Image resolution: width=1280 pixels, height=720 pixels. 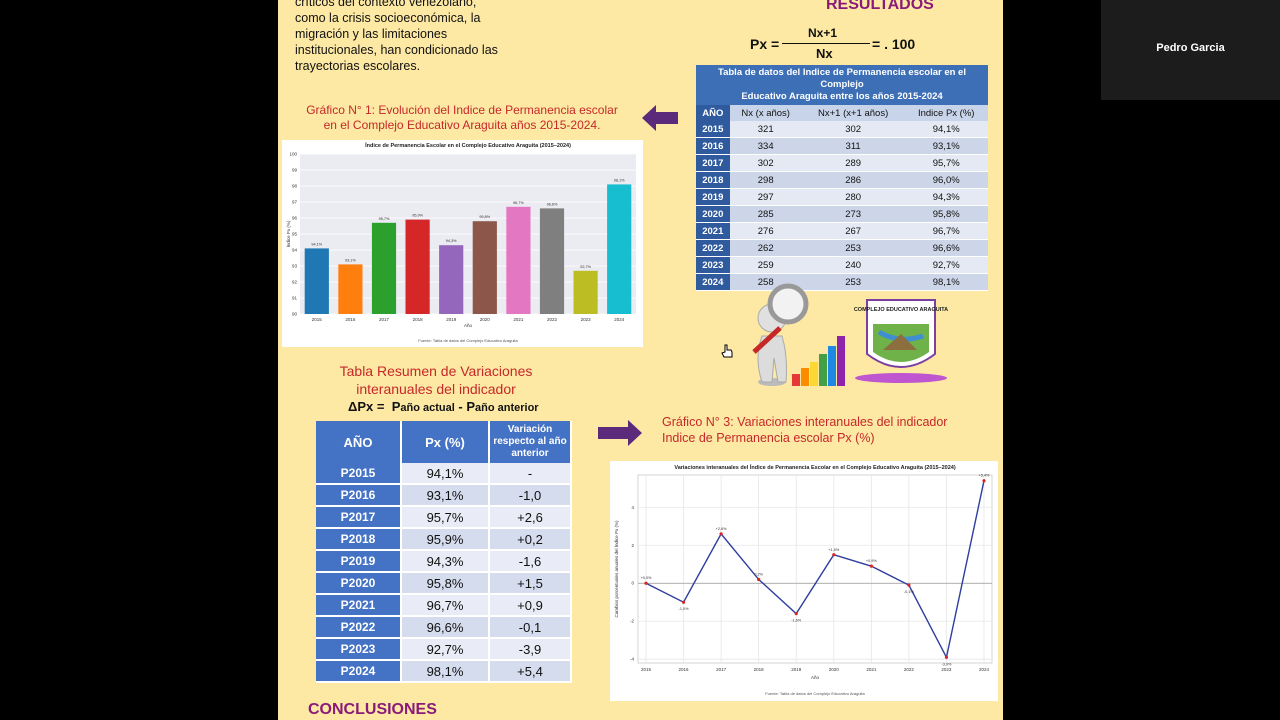 I want to click on formula: Px = Nx+1 Nx = . 100, so click(x=850, y=44).